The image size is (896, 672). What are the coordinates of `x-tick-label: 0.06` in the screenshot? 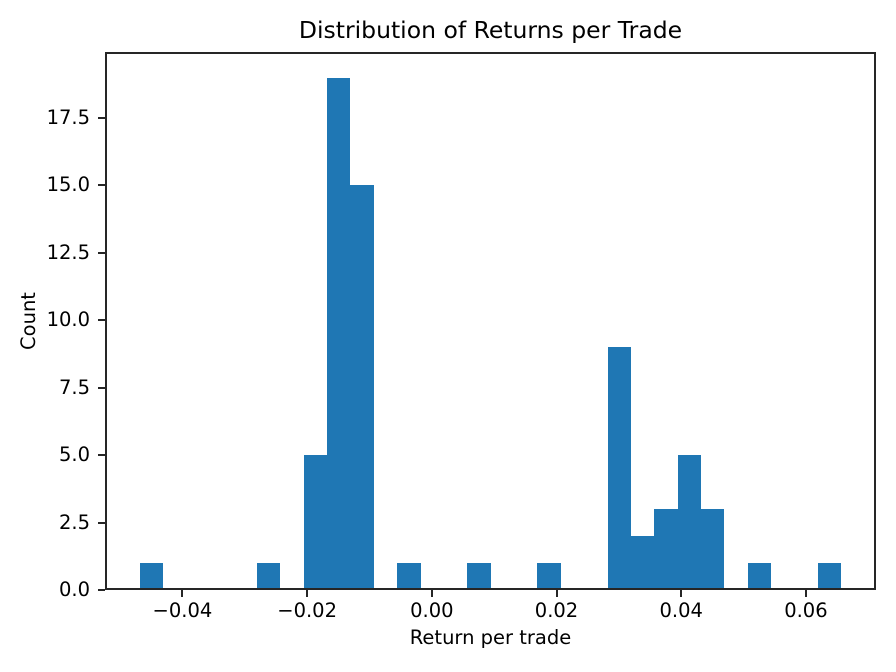 It's located at (806, 610).